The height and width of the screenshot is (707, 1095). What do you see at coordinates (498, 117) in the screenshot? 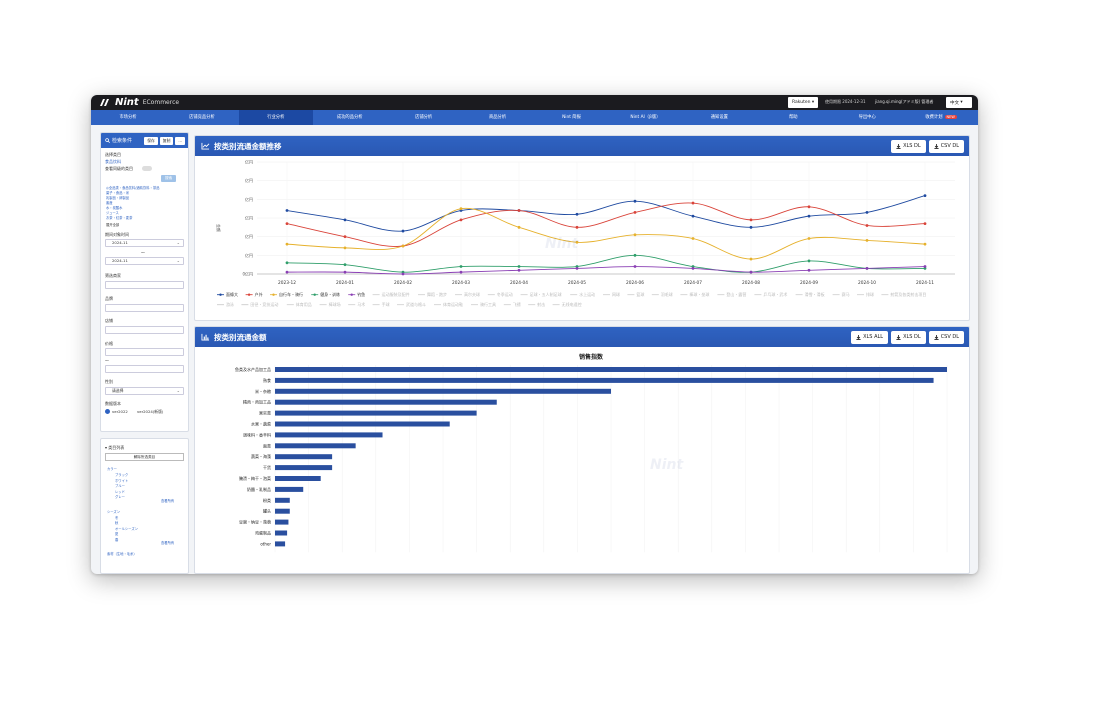
I see `nav-item-5: 商品分析` at bounding box center [498, 117].